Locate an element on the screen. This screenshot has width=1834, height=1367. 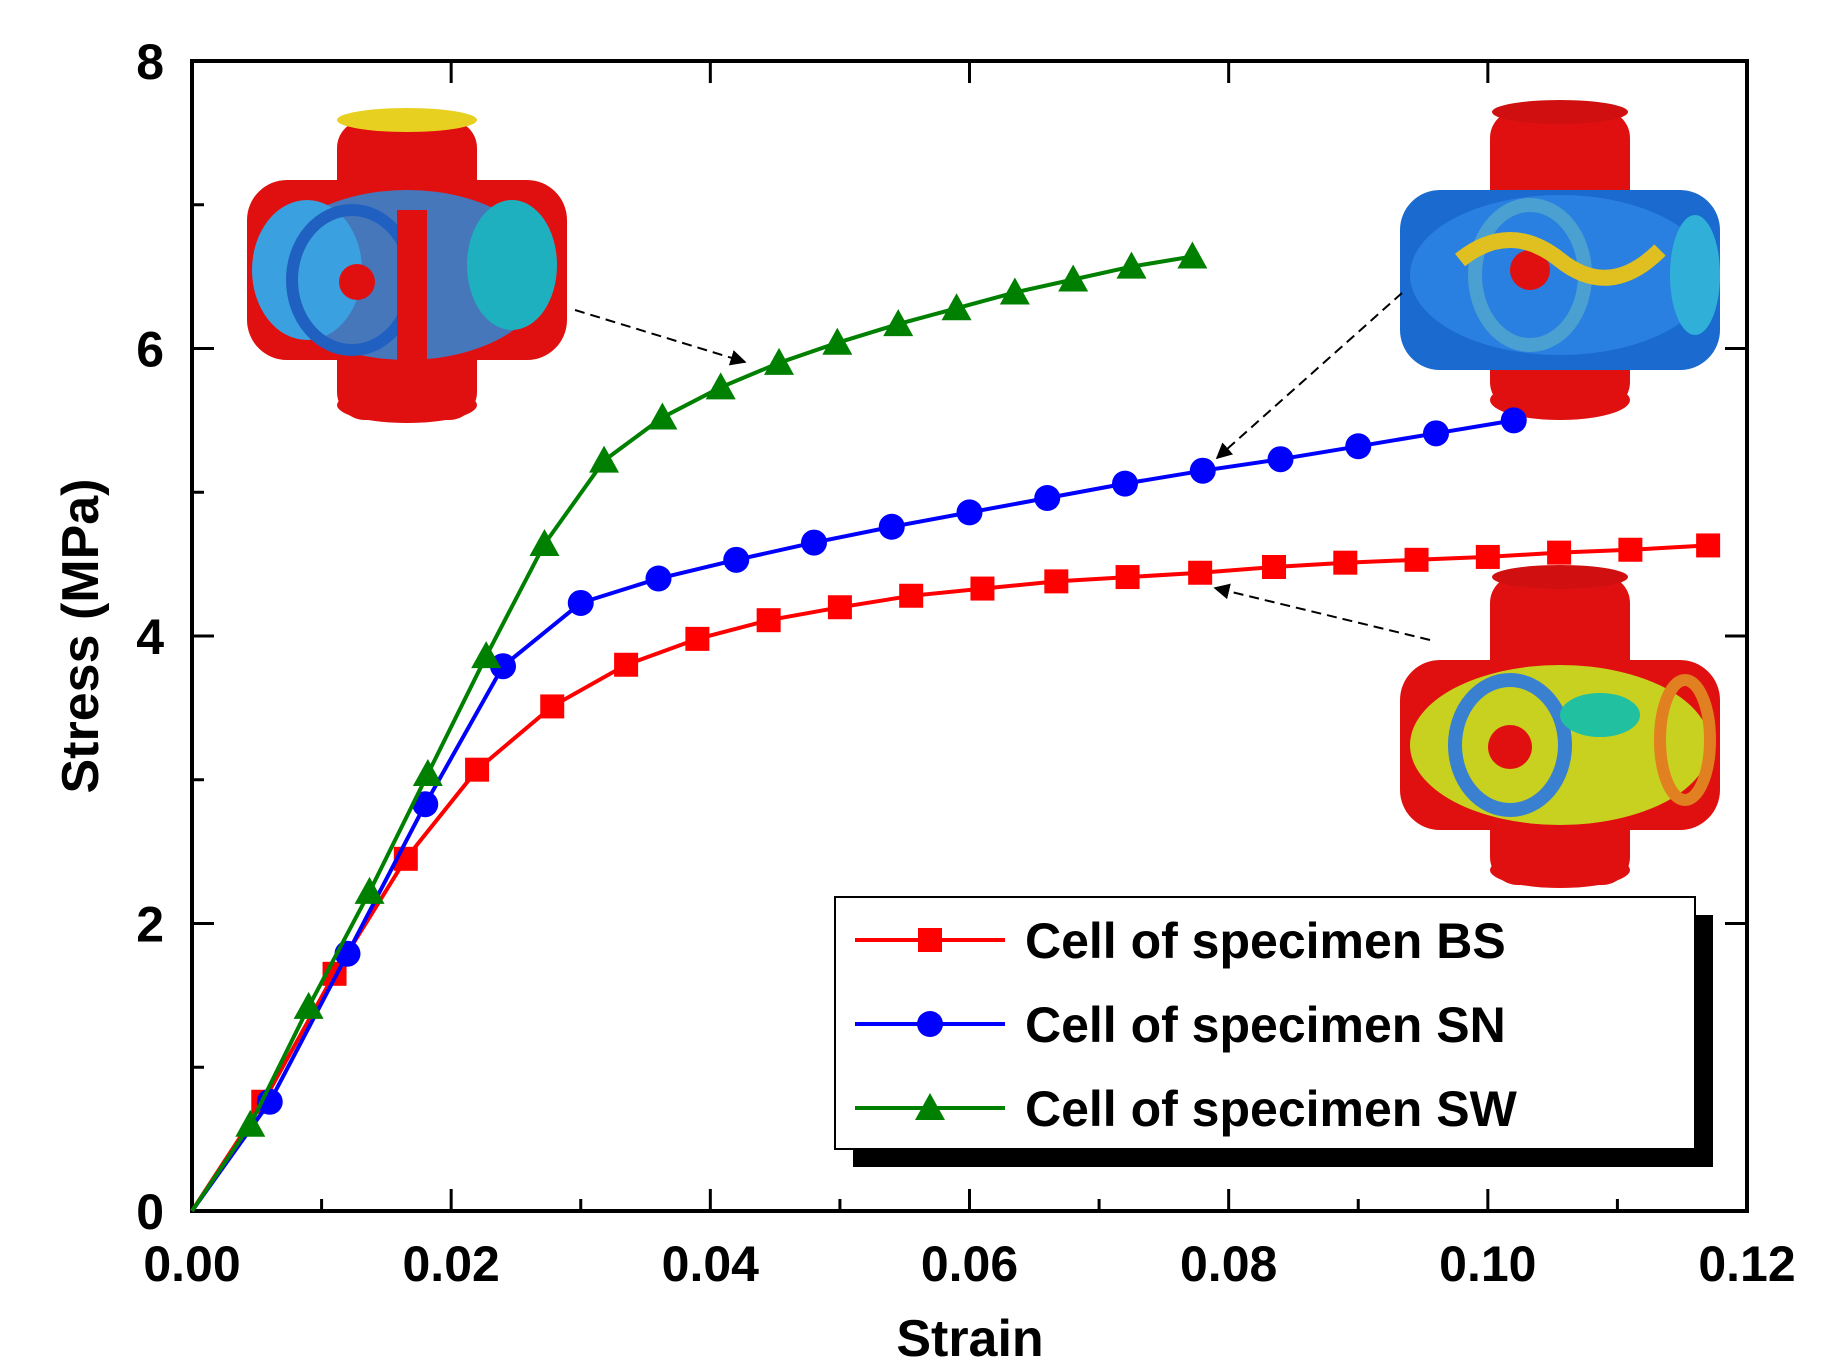
stress-contour-inset-sw is located at coordinates (407, 265).